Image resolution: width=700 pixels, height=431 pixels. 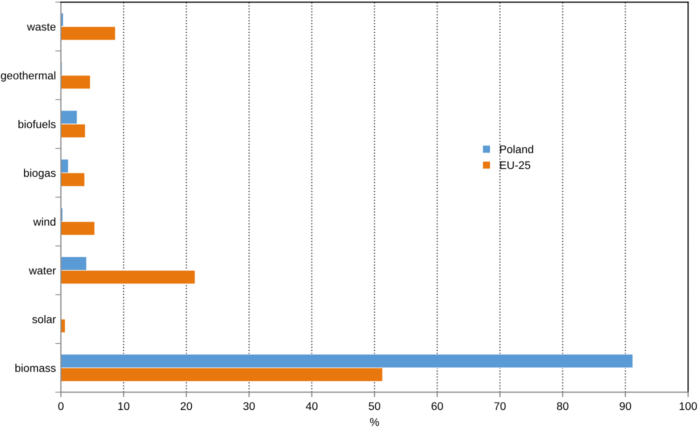 What do you see at coordinates (562, 406) in the screenshot?
I see `x-tick-label: 80` at bounding box center [562, 406].